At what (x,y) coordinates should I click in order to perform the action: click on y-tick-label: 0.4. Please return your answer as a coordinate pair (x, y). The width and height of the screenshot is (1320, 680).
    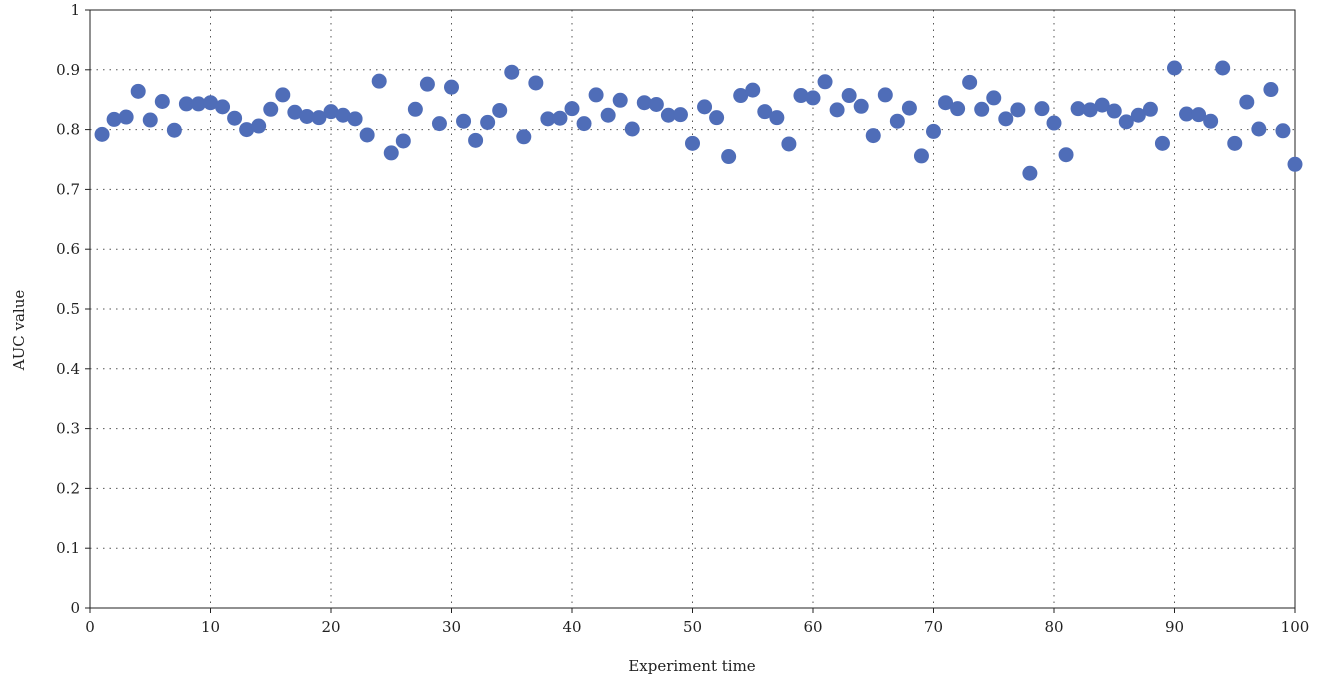
    Looking at the image, I should click on (68, 369).